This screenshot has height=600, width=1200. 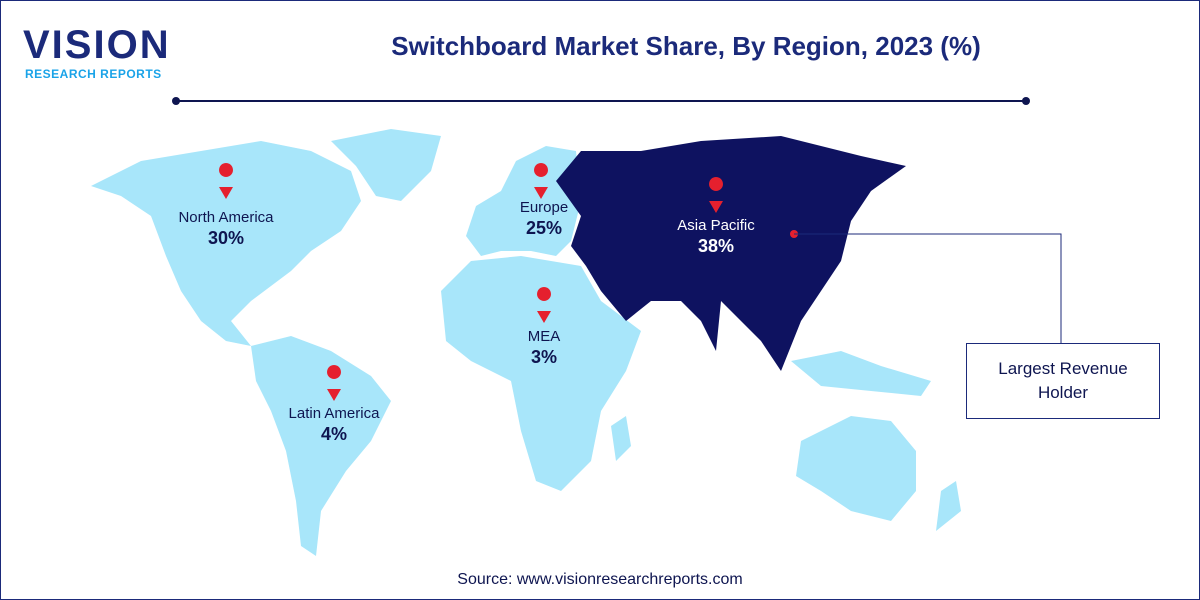 I want to click on region-label: Latin America 4%, so click(x=334, y=425).